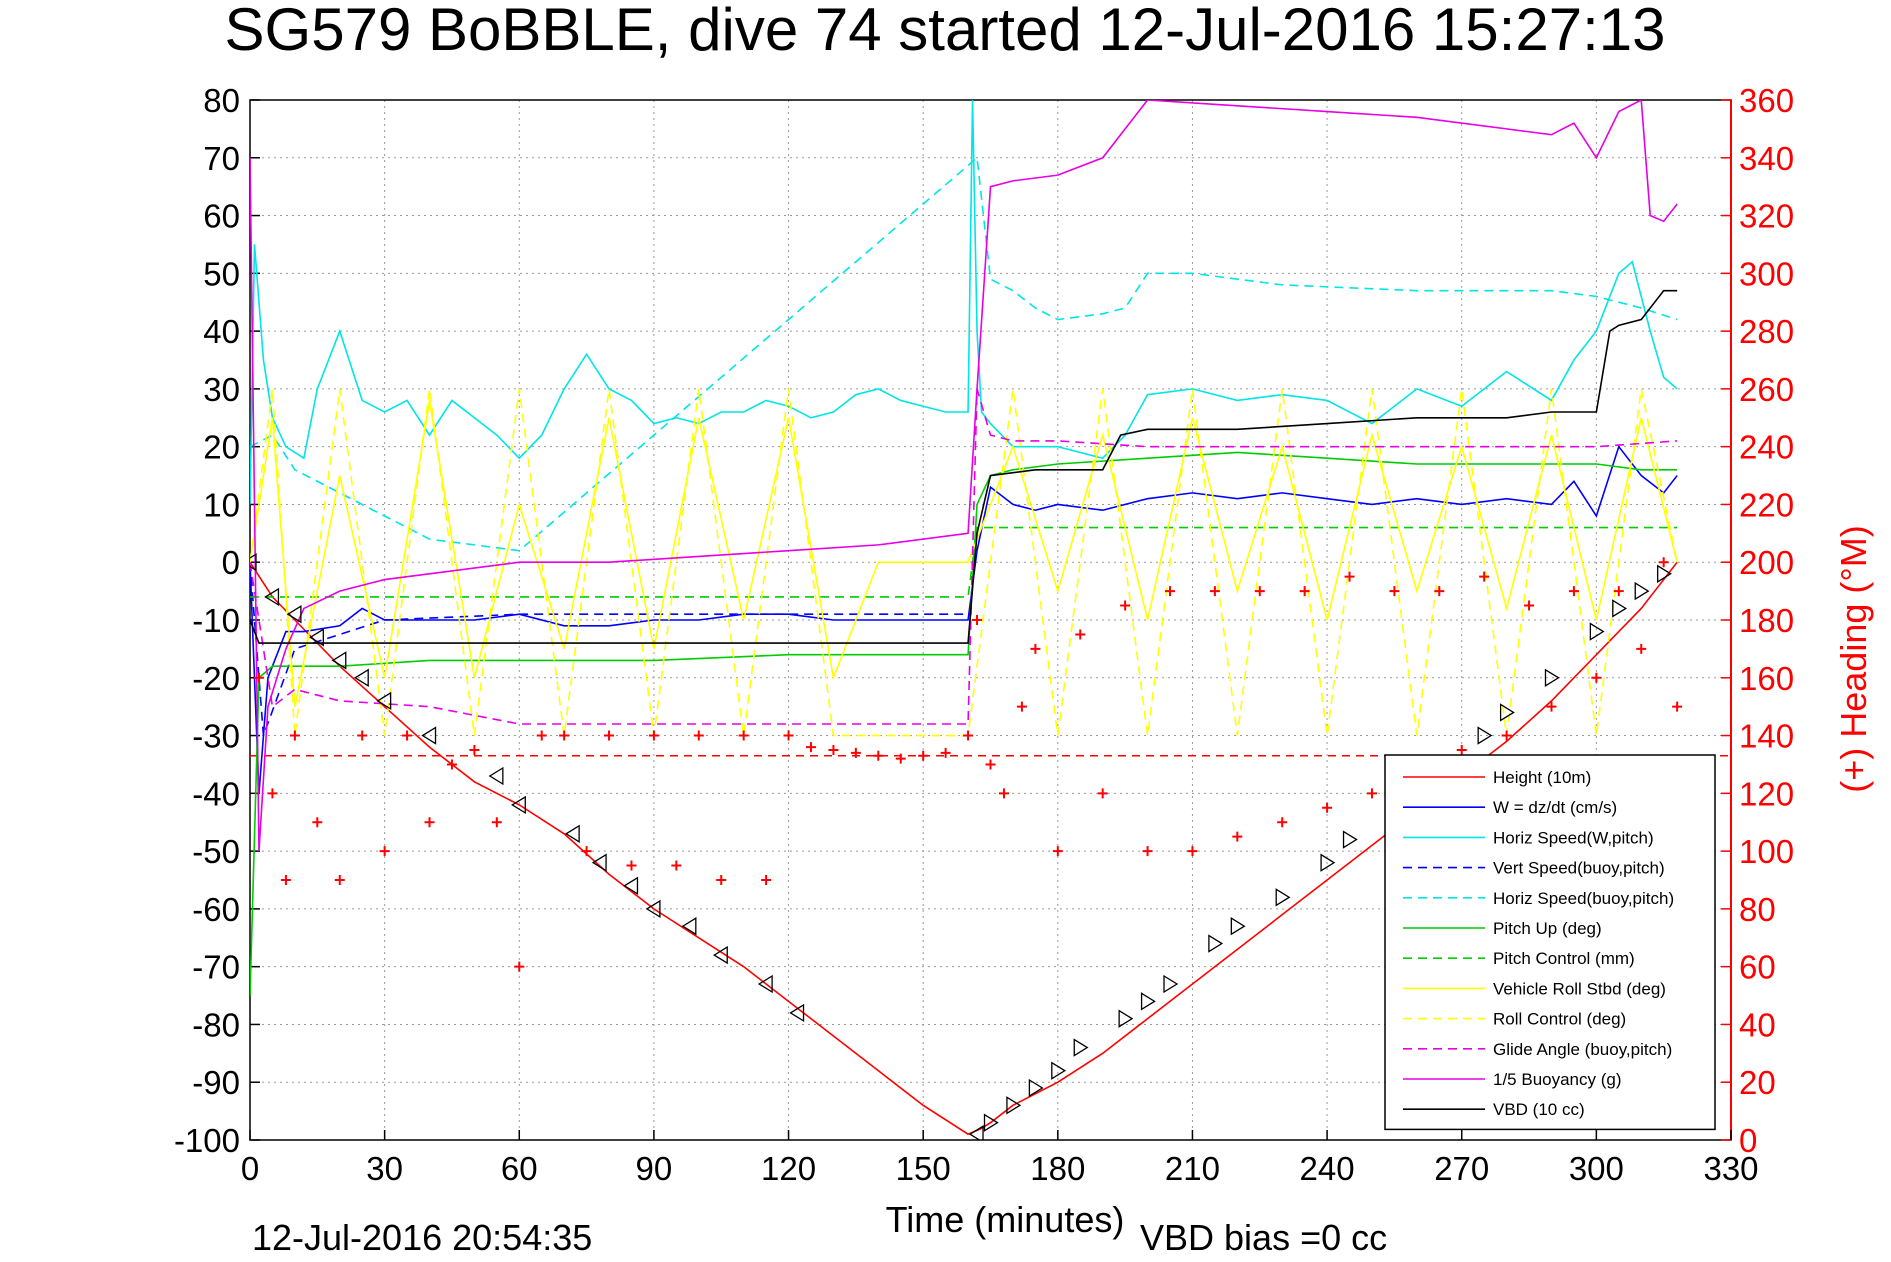 The image size is (1891, 1262). Describe the element at coordinates (1579, 988) in the screenshot. I see `legend-label: Vehicle Roll Stbd (deg)` at that location.